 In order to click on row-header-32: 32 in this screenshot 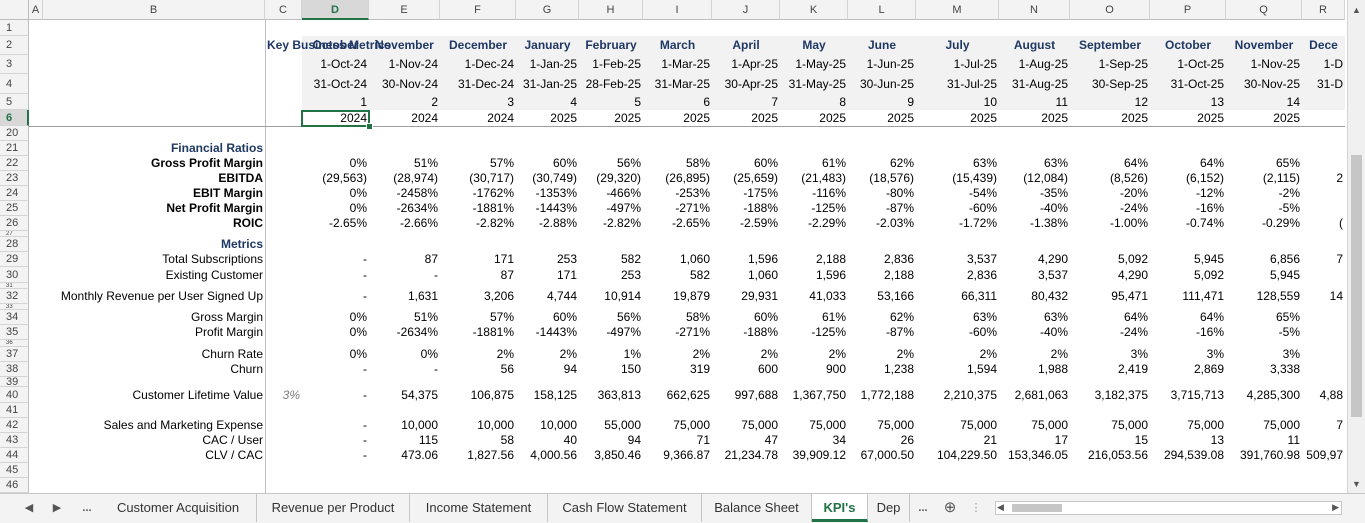, I will do `click(14, 296)`.